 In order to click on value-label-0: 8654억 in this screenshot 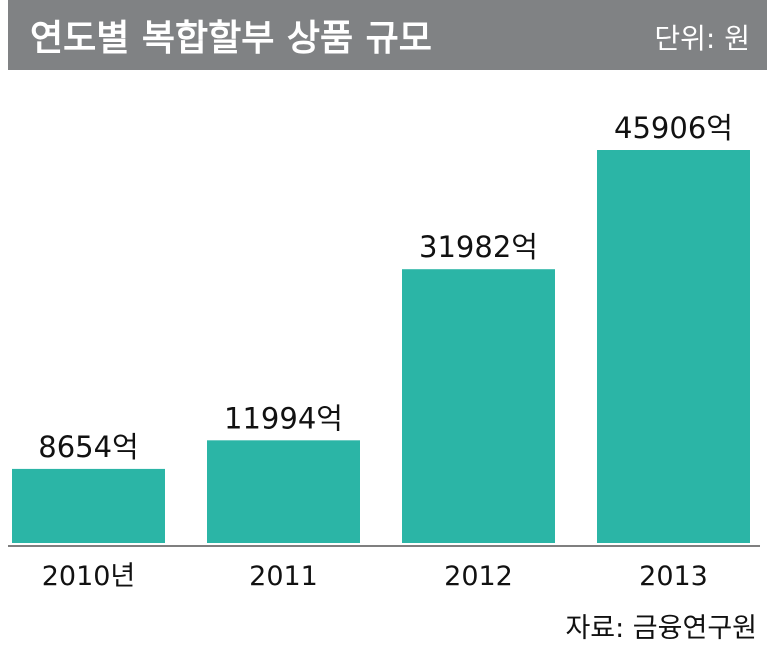, I will do `click(88, 447)`.